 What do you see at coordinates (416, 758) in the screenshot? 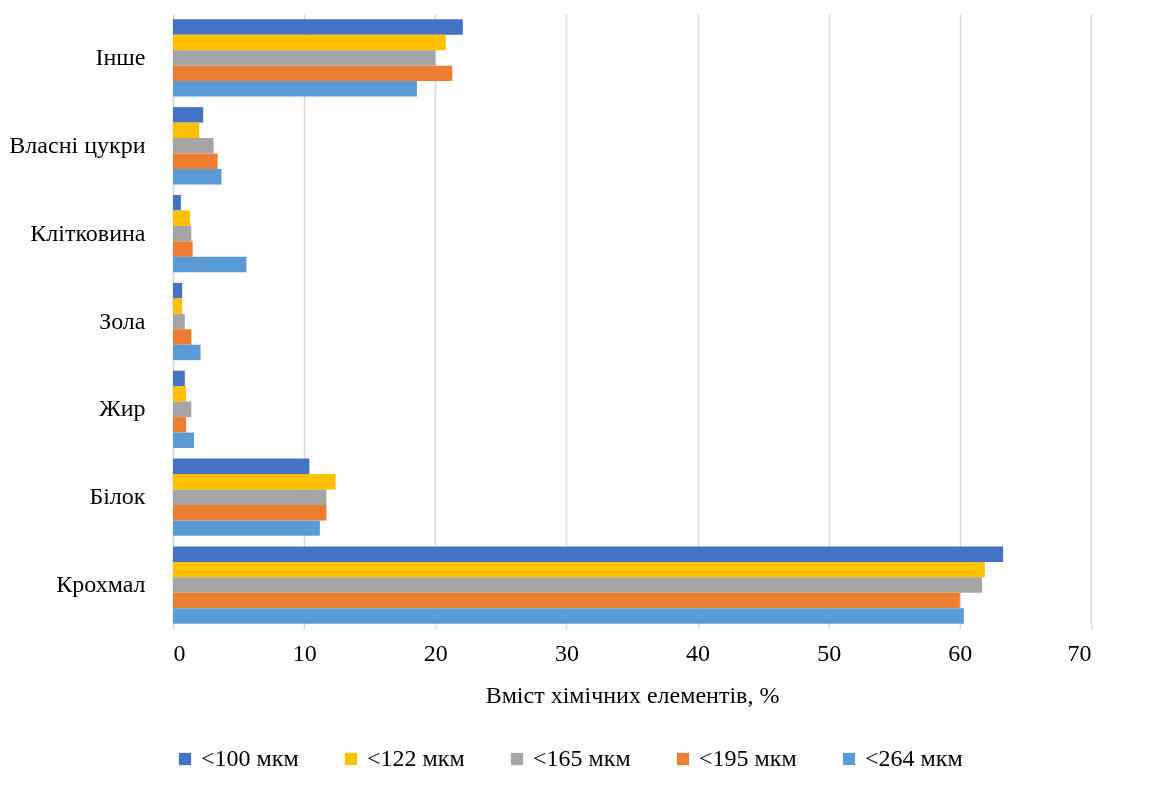
I see `legend-label: <122 мкм` at bounding box center [416, 758].